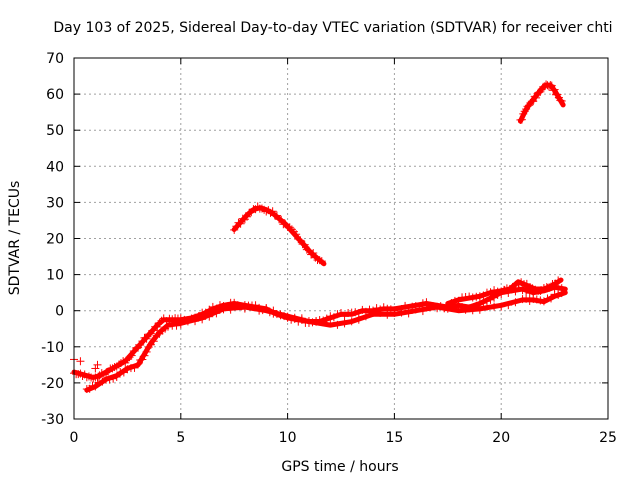  I want to click on y-tick-label: 20, so click(55, 240).